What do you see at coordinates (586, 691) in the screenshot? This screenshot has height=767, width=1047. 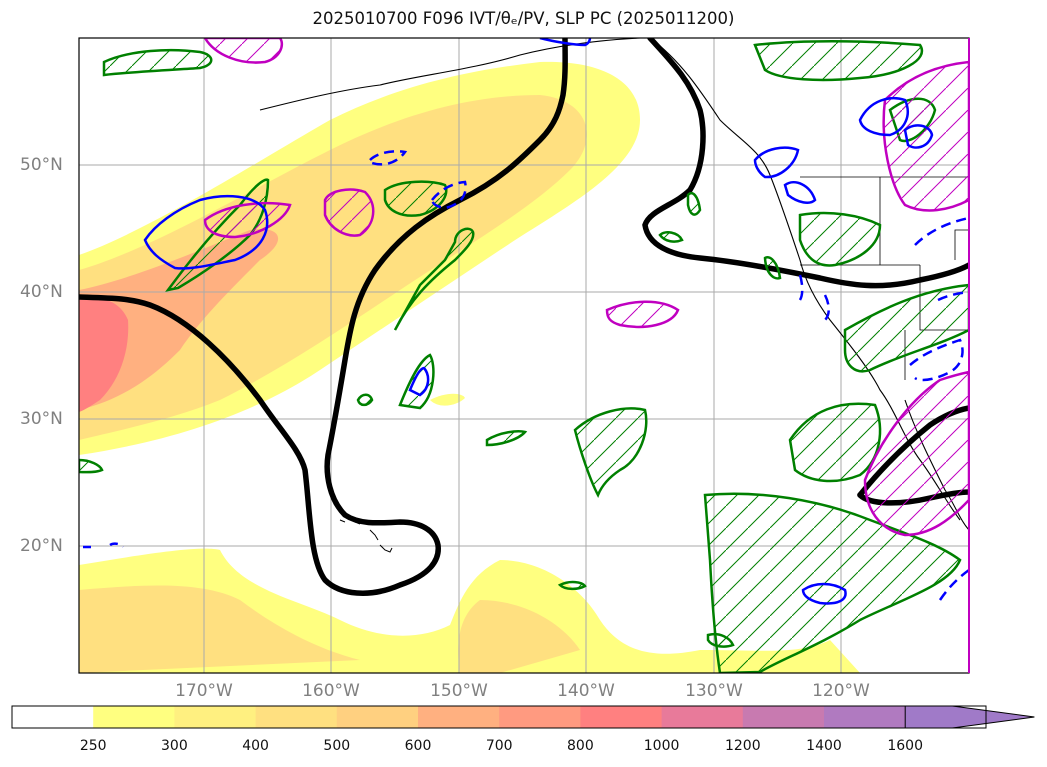 I see `lon-label-140w: 140°W` at bounding box center [586, 691].